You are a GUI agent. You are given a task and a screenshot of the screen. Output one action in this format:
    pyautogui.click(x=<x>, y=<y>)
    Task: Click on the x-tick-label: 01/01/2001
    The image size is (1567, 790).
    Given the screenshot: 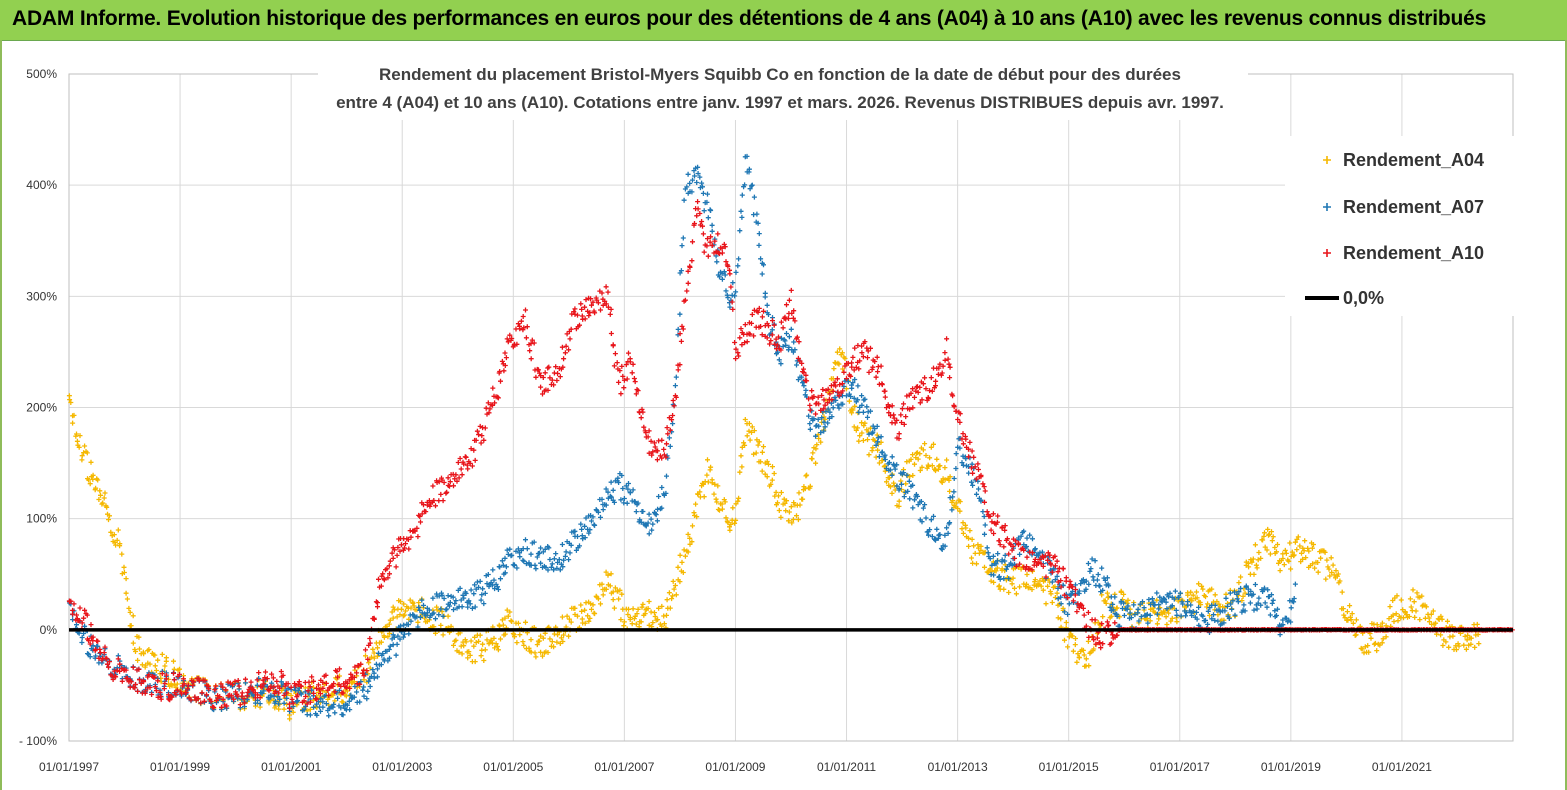 What is the action you would take?
    pyautogui.click(x=291, y=767)
    